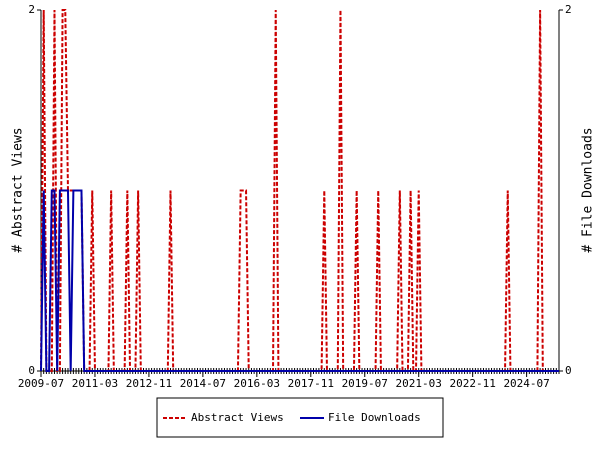  What do you see at coordinates (203, 383) in the screenshot?
I see `x-tick-label: 2014-07` at bounding box center [203, 383].